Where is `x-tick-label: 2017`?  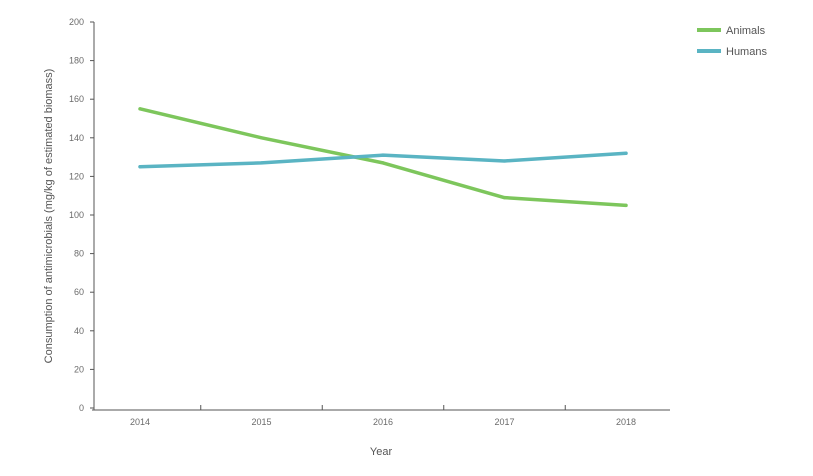 x-tick-label: 2017 is located at coordinates (504, 422).